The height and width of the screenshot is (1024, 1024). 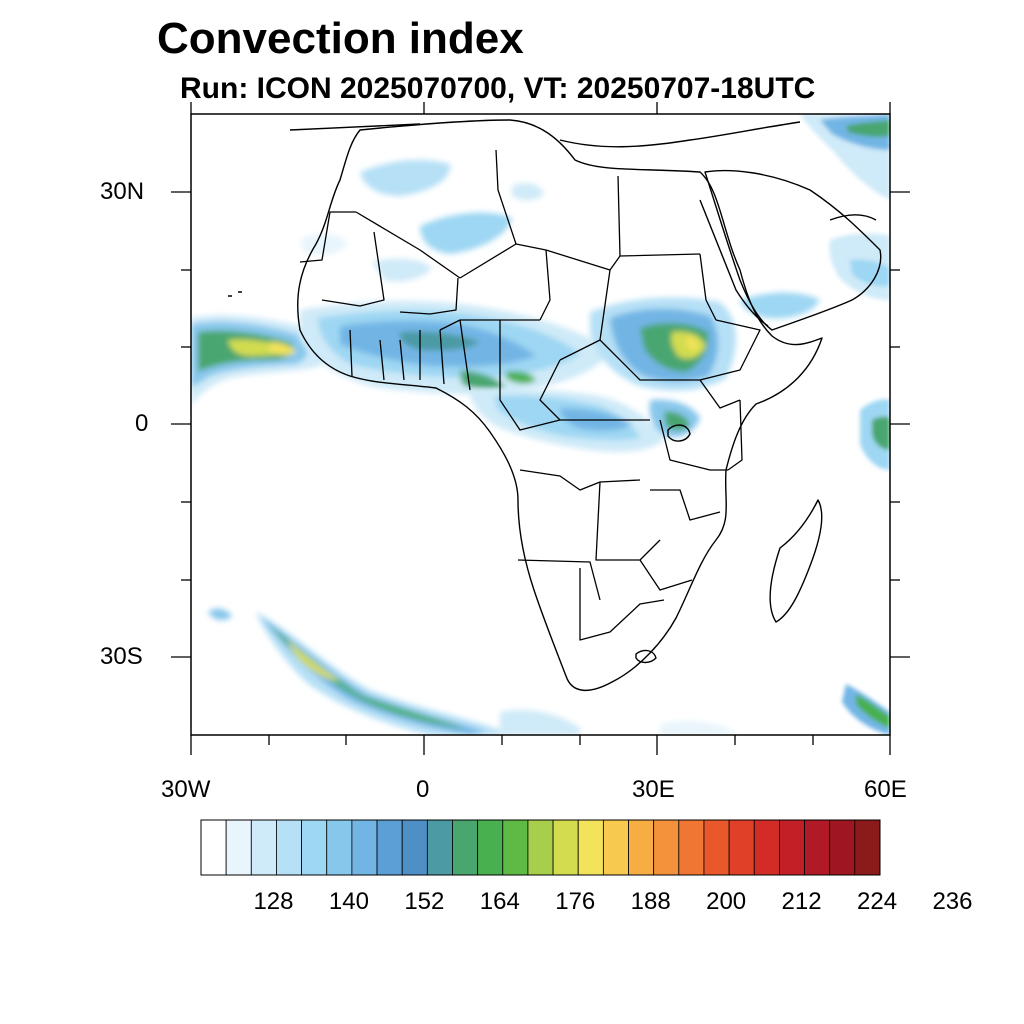 I want to click on colorbar, so click(x=540, y=847).